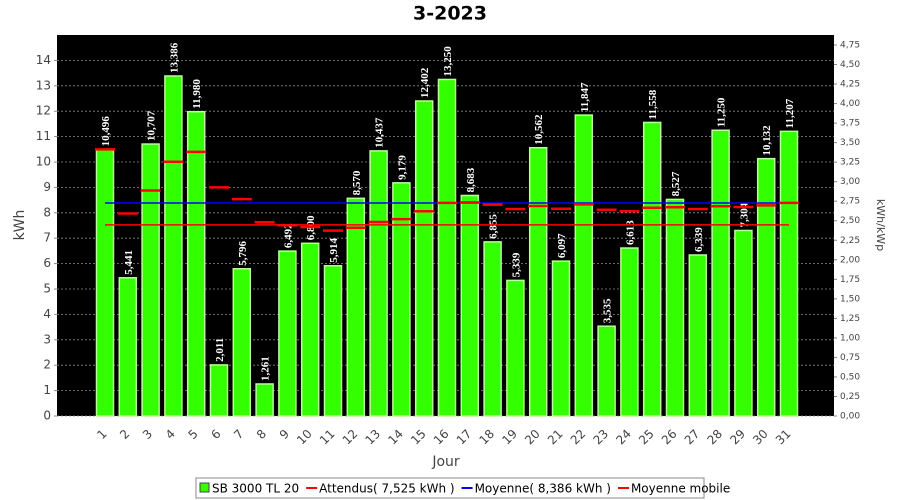 This screenshot has width=900, height=500. Describe the element at coordinates (357, 182) in the screenshot. I see `data-label: 8,570` at that location.